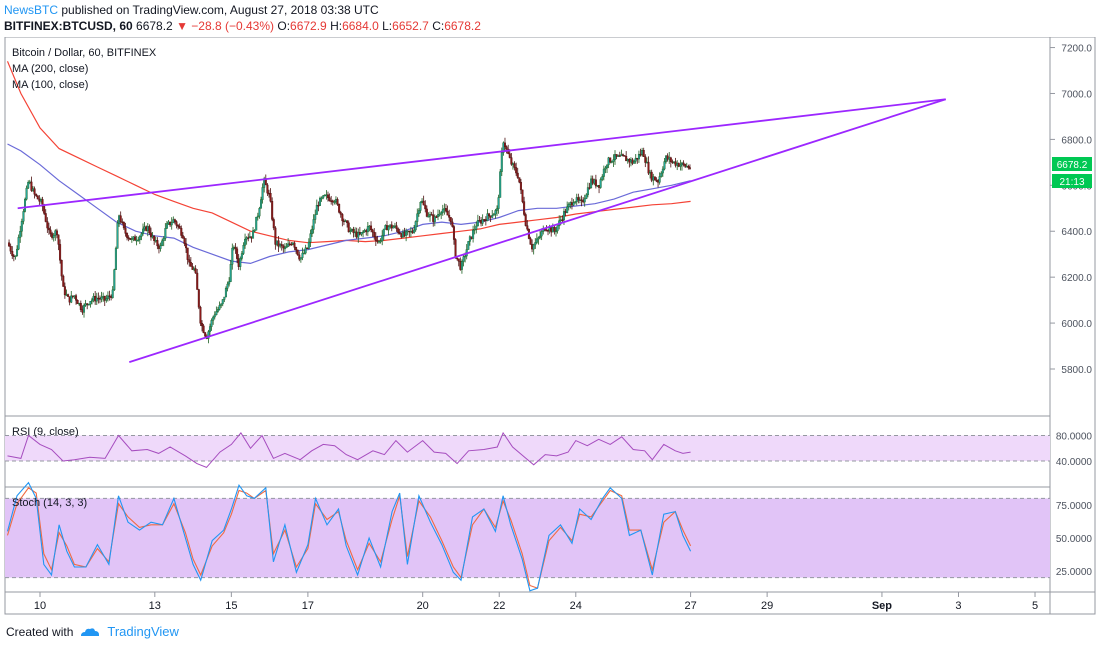 This screenshot has height=648, width=1100. What do you see at coordinates (958, 606) in the screenshot?
I see `time-tick-label: 3` at bounding box center [958, 606].